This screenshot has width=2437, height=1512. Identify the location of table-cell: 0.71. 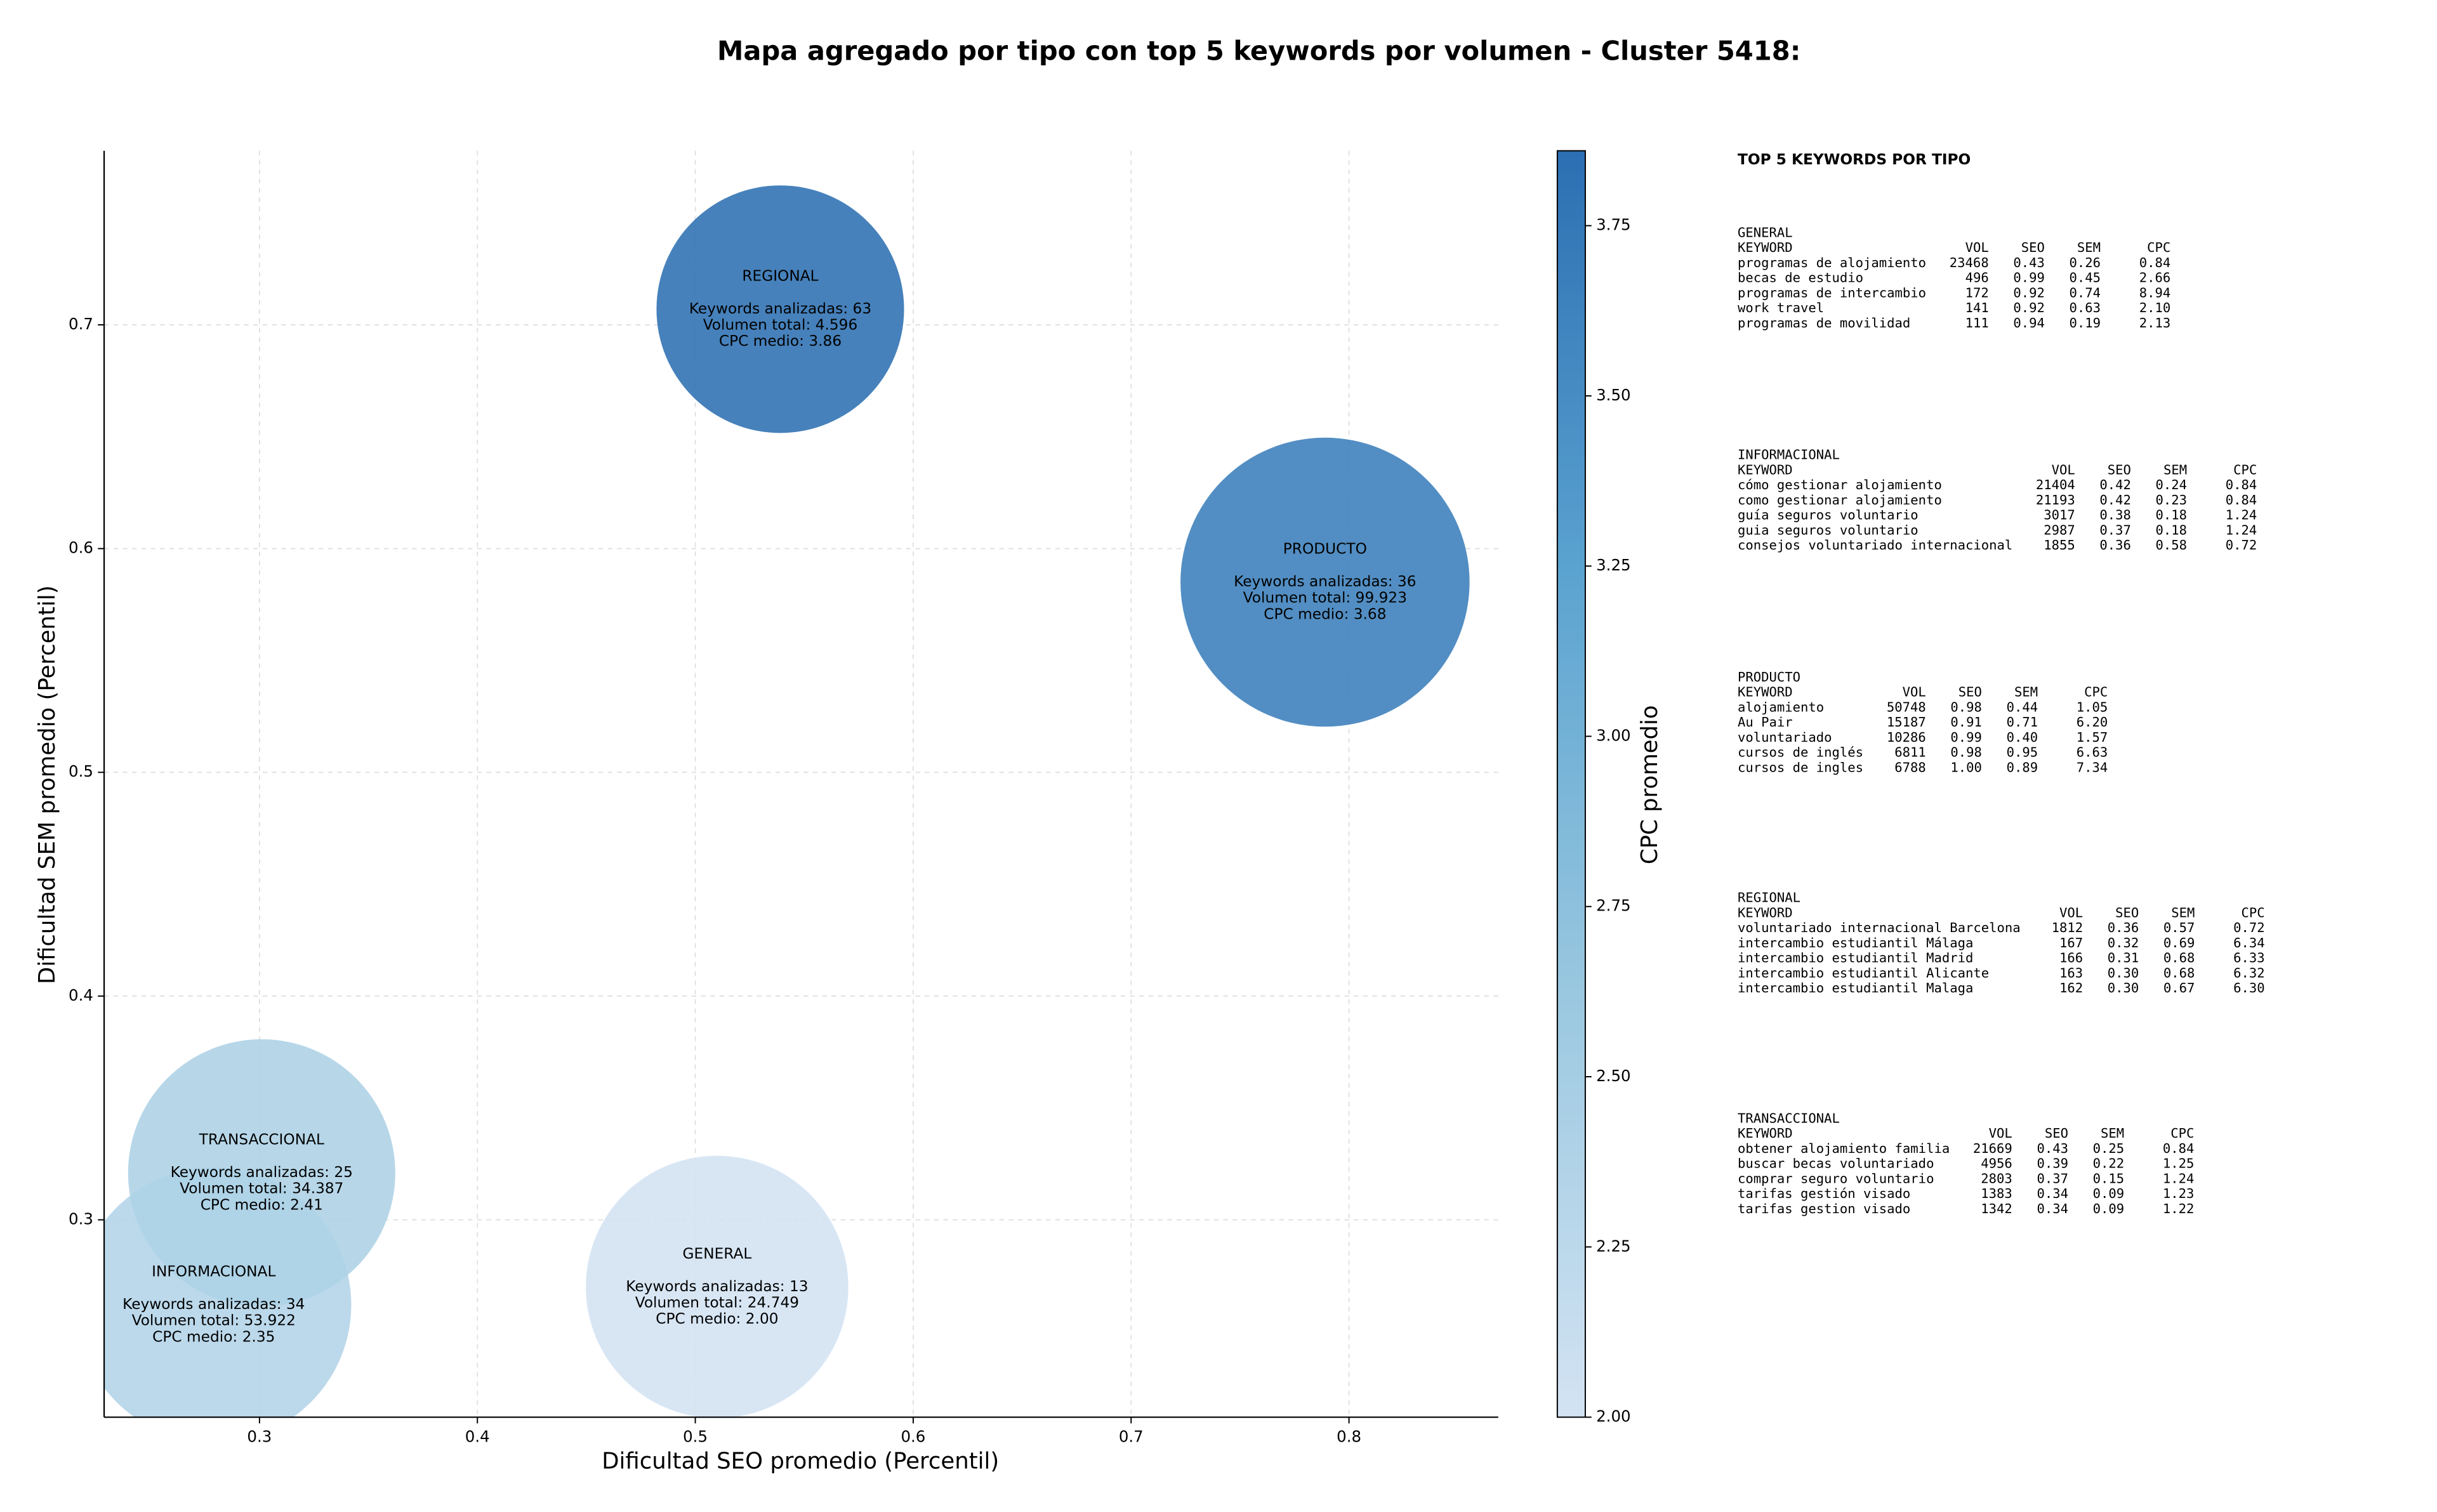
(2022, 722).